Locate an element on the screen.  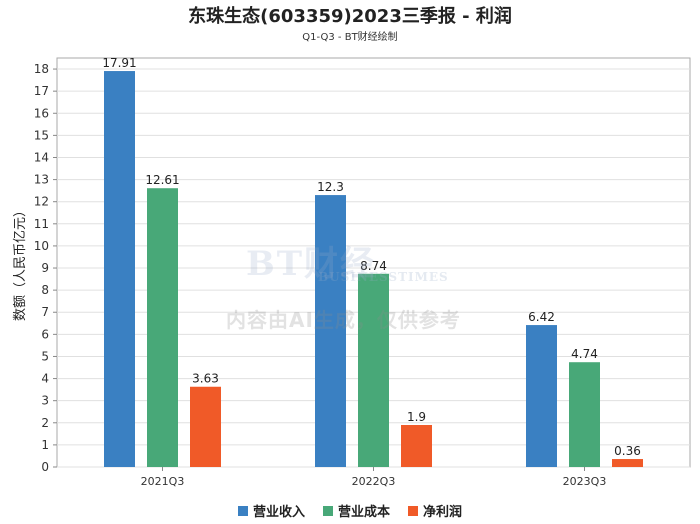
x-tick-label: 2021Q3 is located at coordinates (163, 481).